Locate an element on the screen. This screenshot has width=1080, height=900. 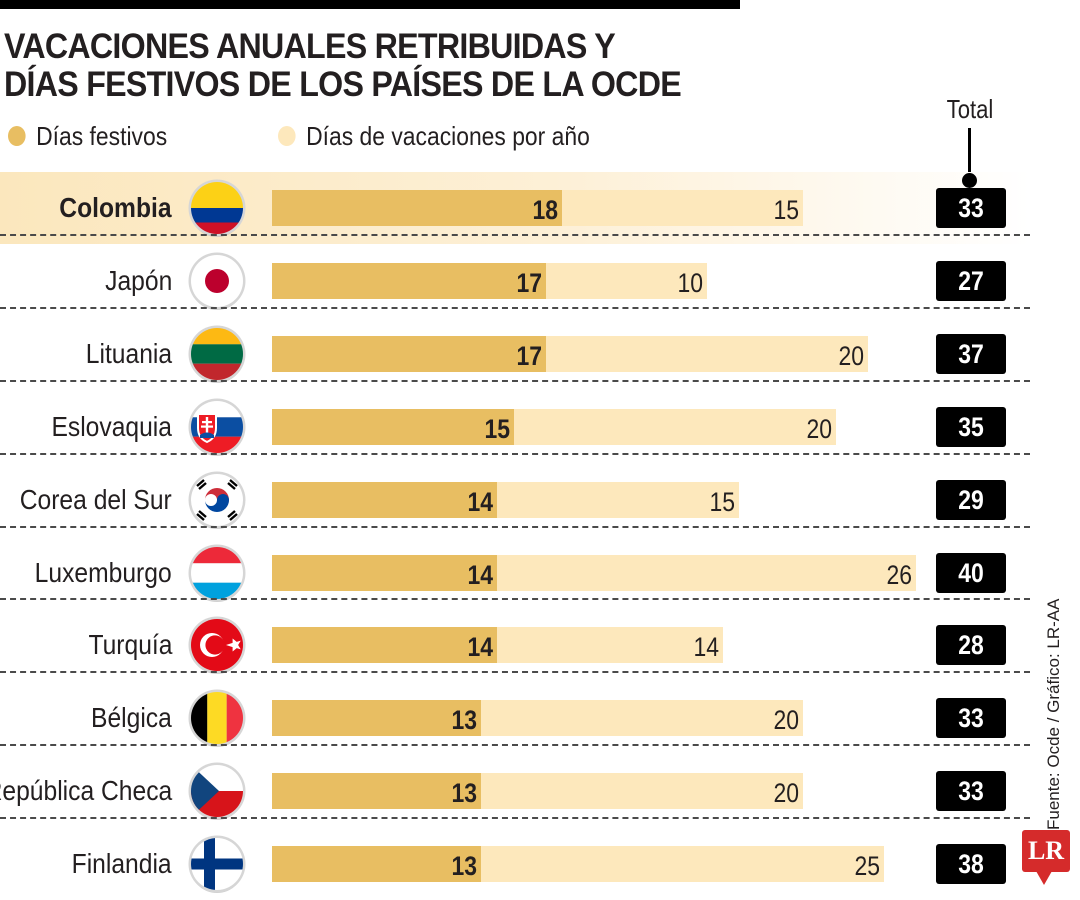
vacation-bar-corea-del-sur is located at coordinates (618, 499).